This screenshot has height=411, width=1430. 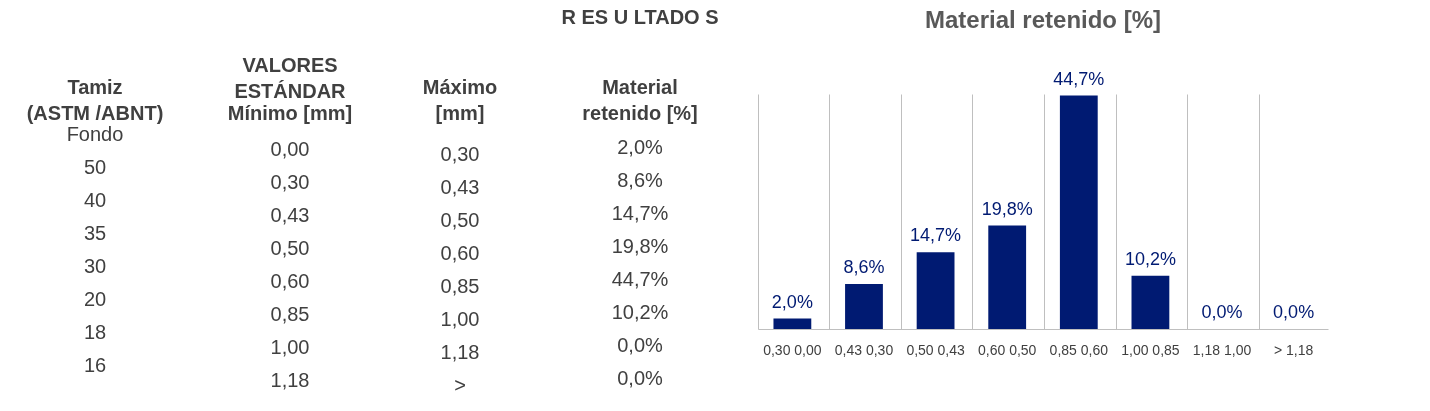 What do you see at coordinates (290, 113) in the screenshot?
I see `text: Mínimo [mm]` at bounding box center [290, 113].